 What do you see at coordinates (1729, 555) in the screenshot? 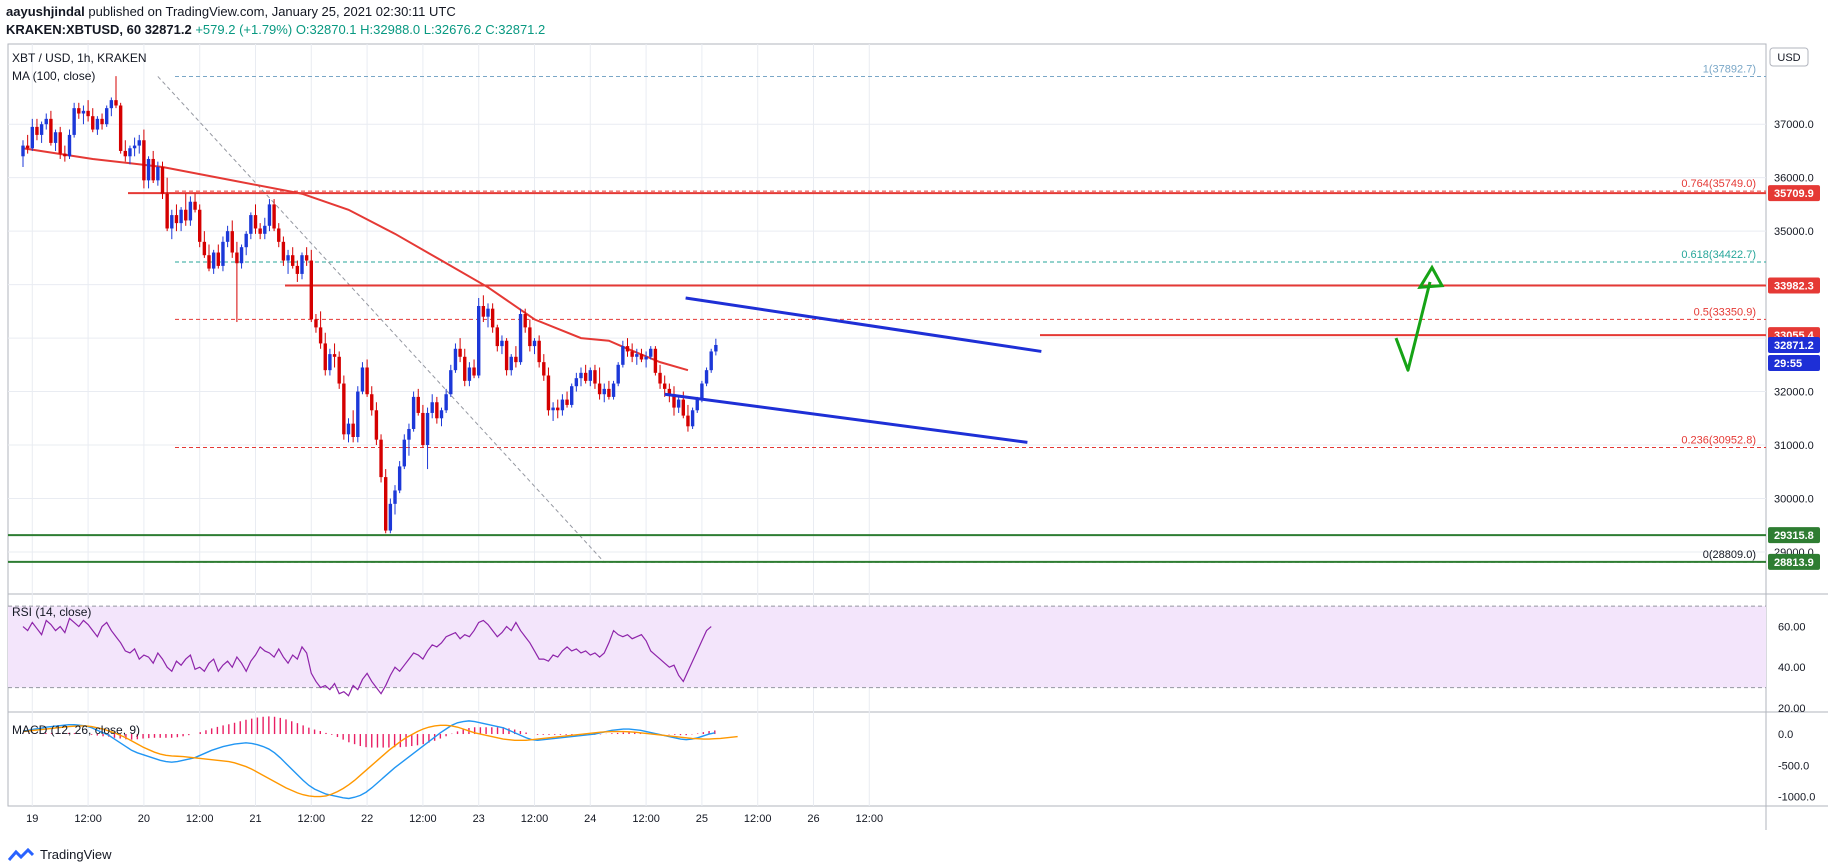
I see `fib-level-label: 0(28809.0)` at bounding box center [1729, 555].